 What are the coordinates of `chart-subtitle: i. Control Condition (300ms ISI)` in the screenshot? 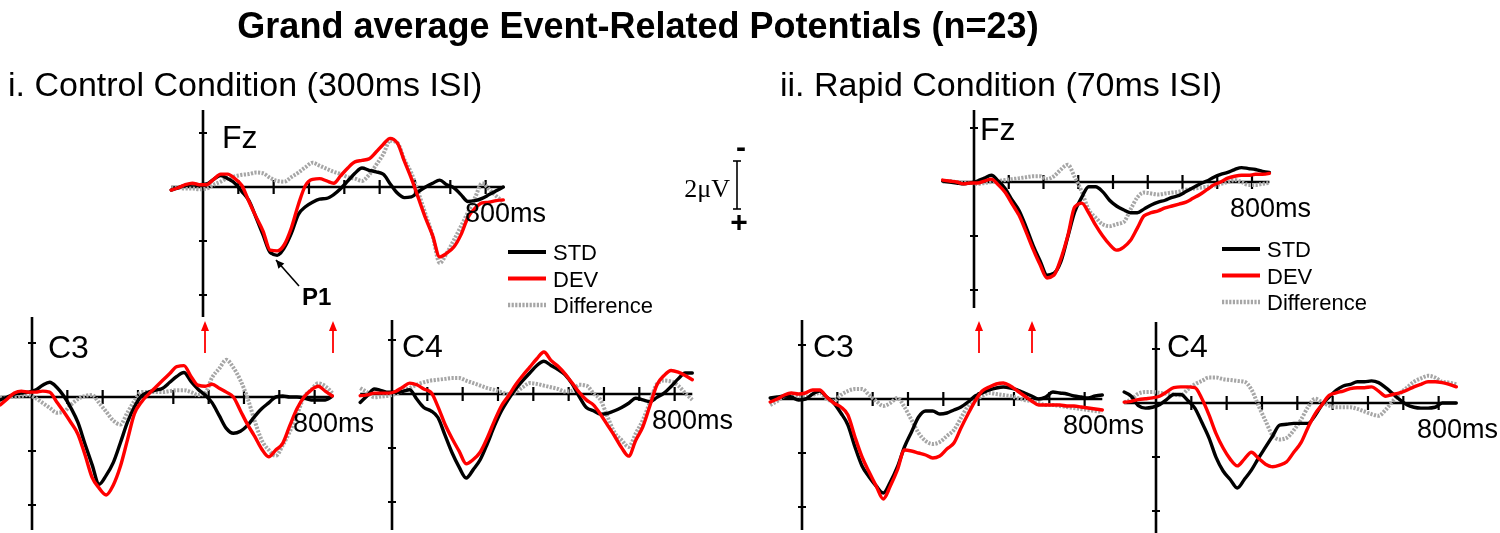 It's located at (245, 84).